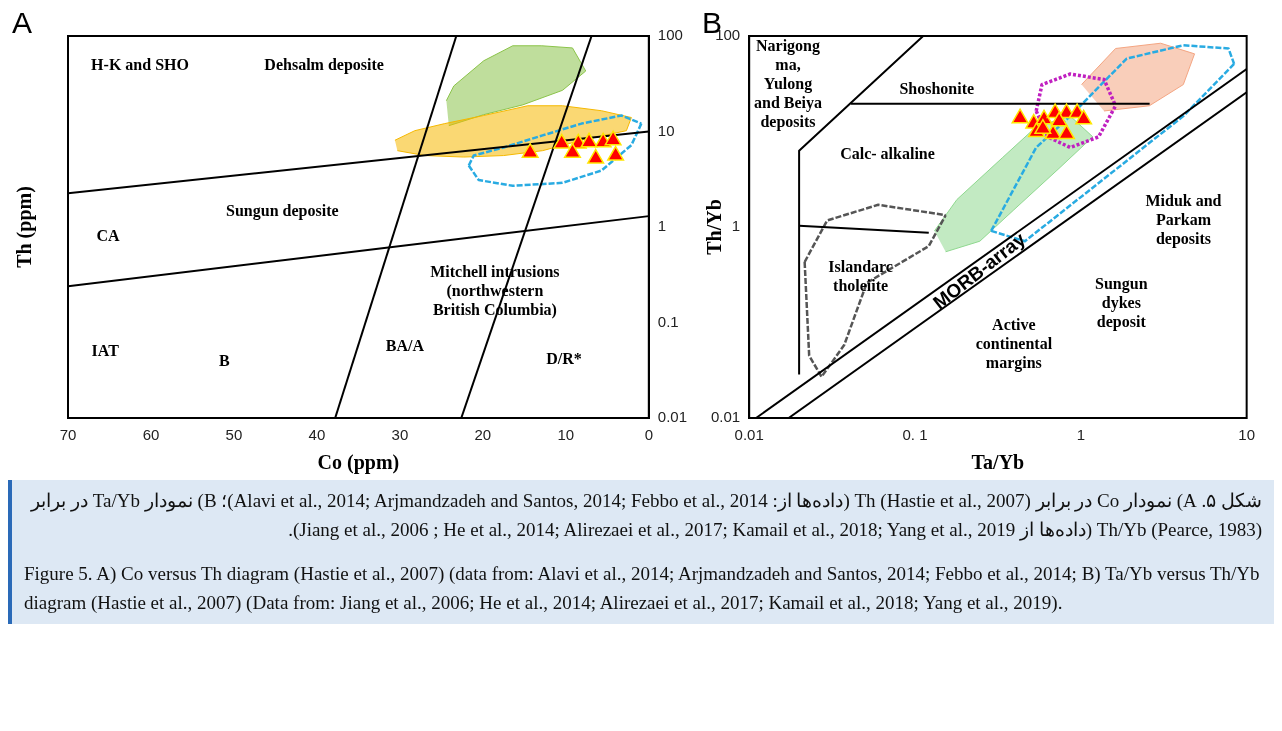  I want to click on y2-tick-label: 10, so click(666, 130).